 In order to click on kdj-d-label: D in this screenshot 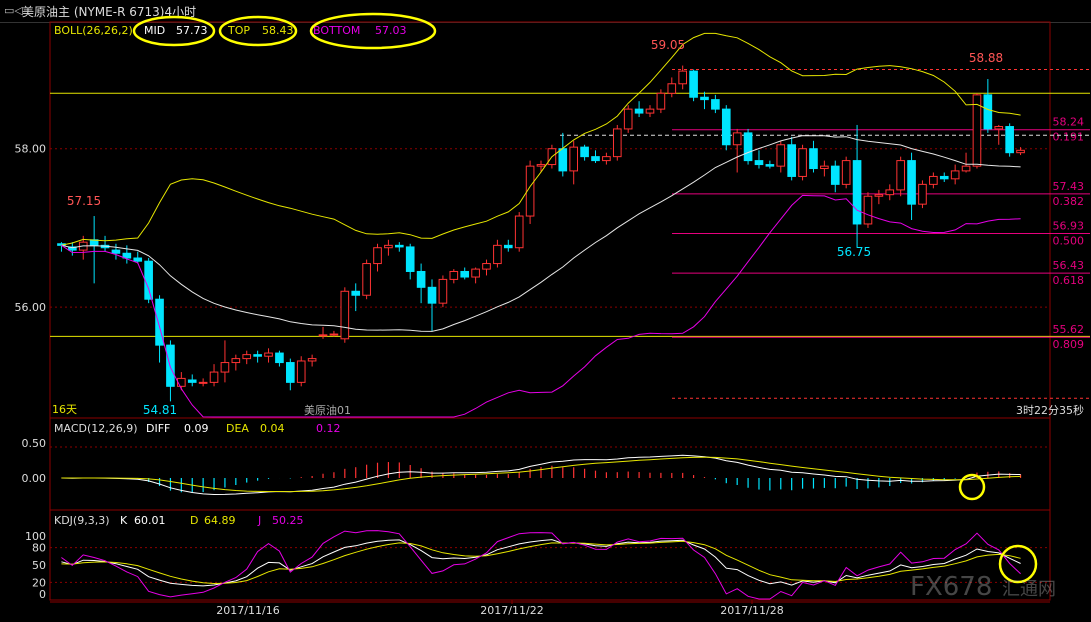, I will do `click(194, 520)`.